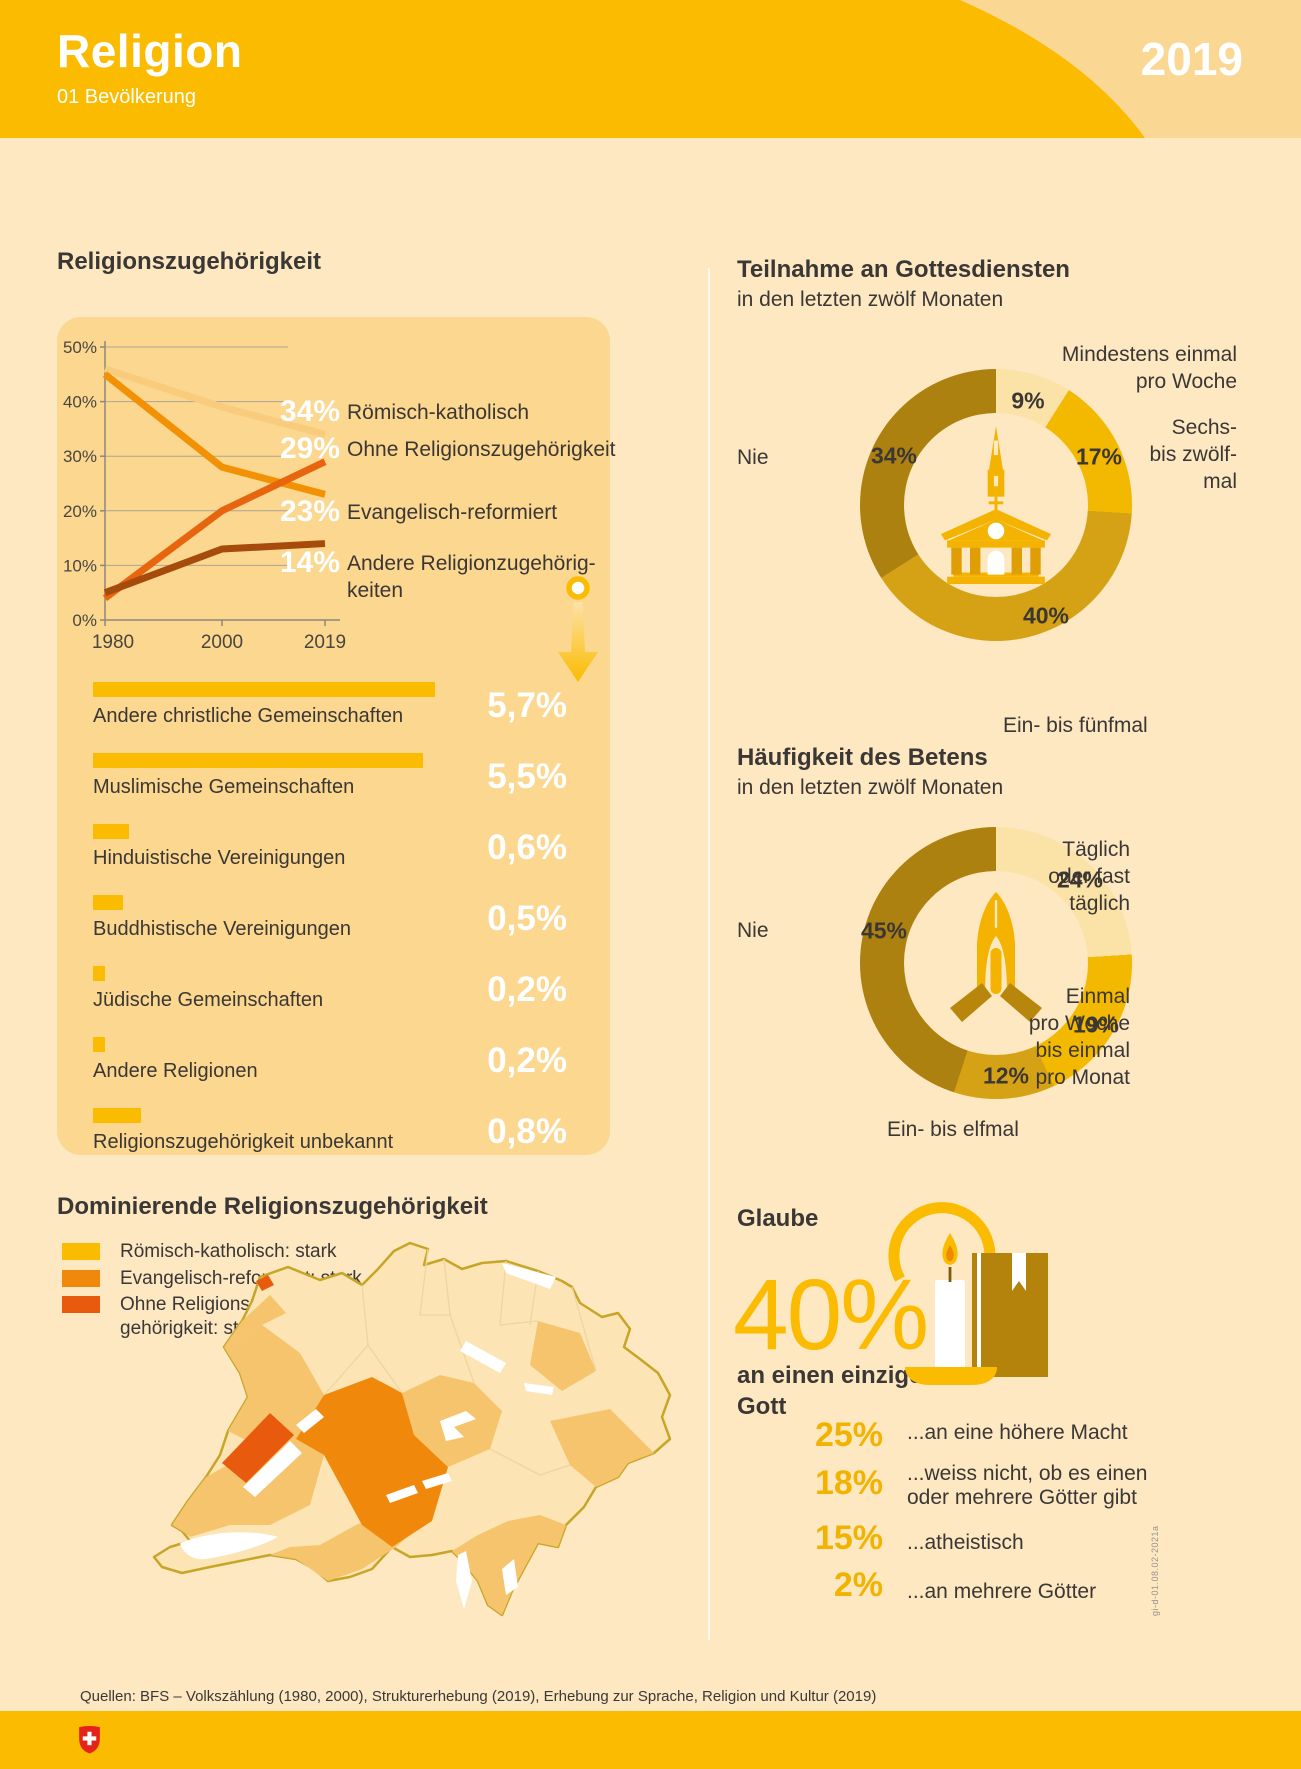 The image size is (1301, 1769). I want to click on header-band: Religion 01 Bevölkerung 2019, so click(650, 69).